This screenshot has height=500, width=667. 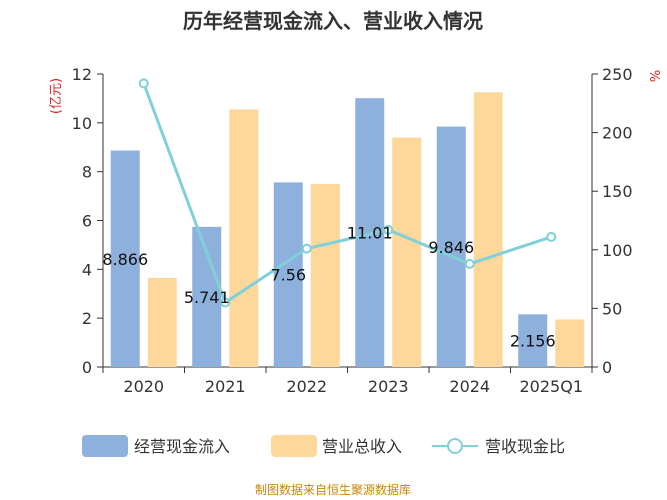 What do you see at coordinates (612, 308) in the screenshot?
I see `y-right-tick-label: 50` at bounding box center [612, 308].